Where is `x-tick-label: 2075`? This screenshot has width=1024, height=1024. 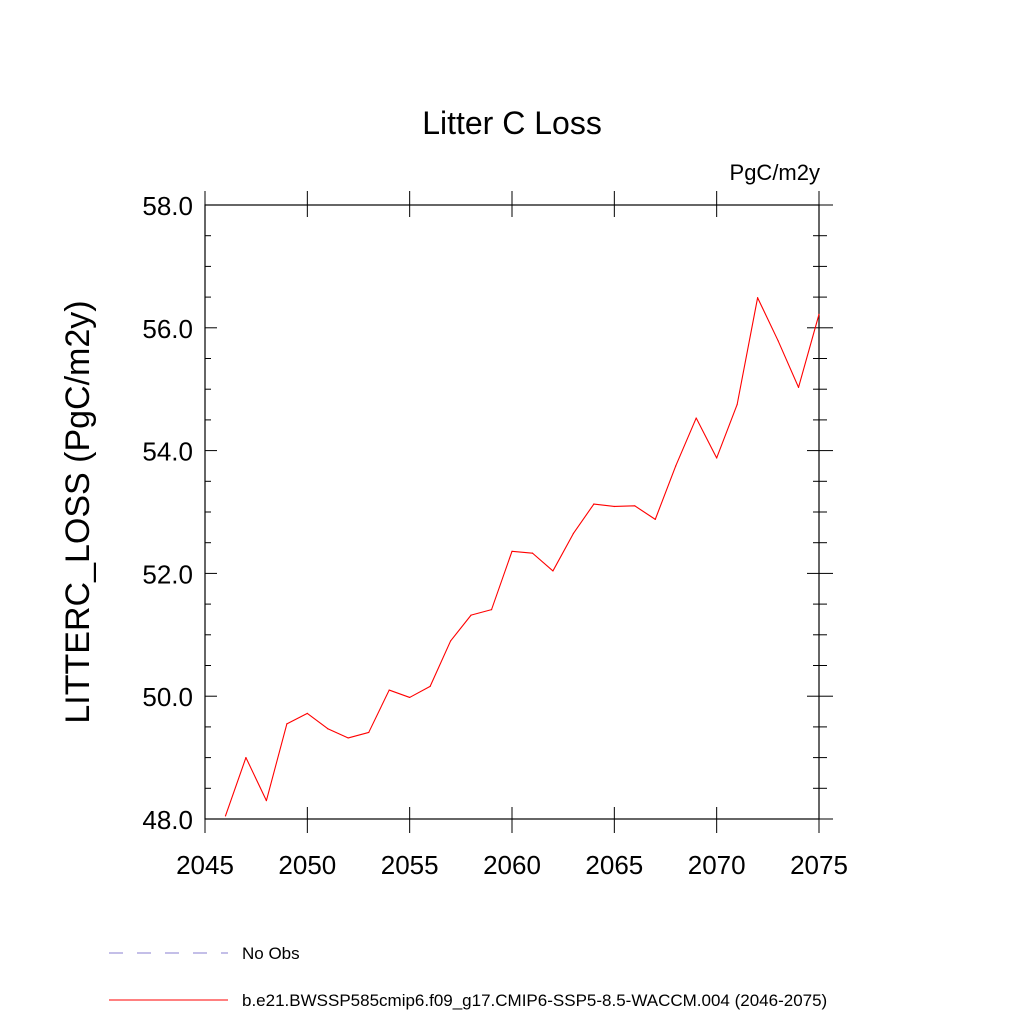
x-tick-label: 2075 is located at coordinates (819, 865).